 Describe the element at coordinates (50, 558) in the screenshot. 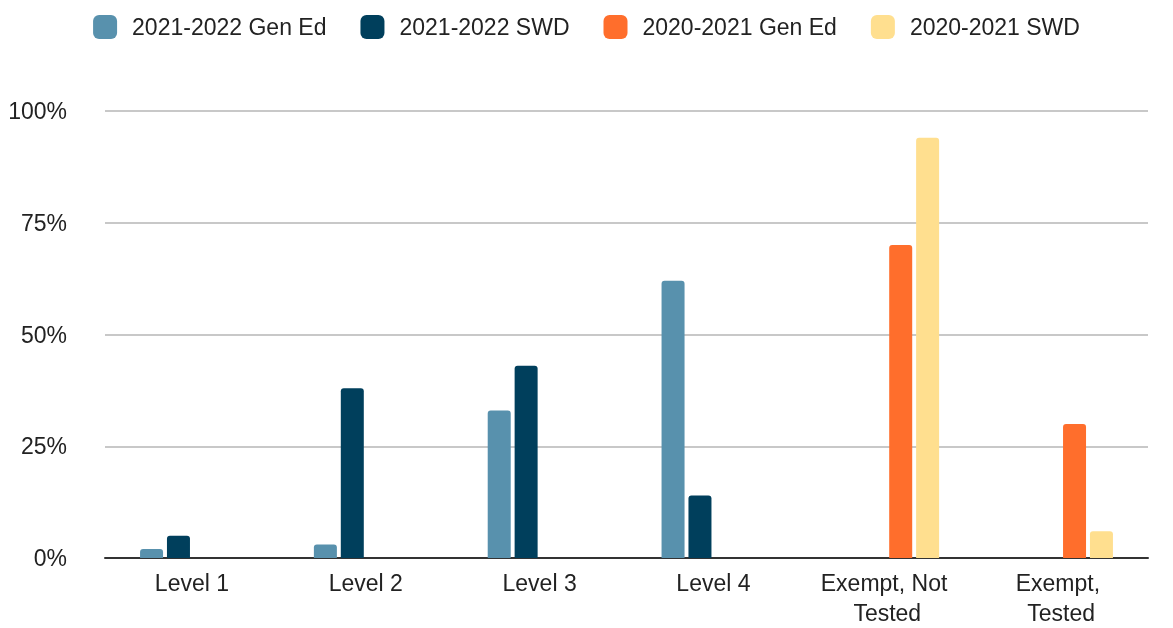

I see `y-tick-label: 0%` at that location.